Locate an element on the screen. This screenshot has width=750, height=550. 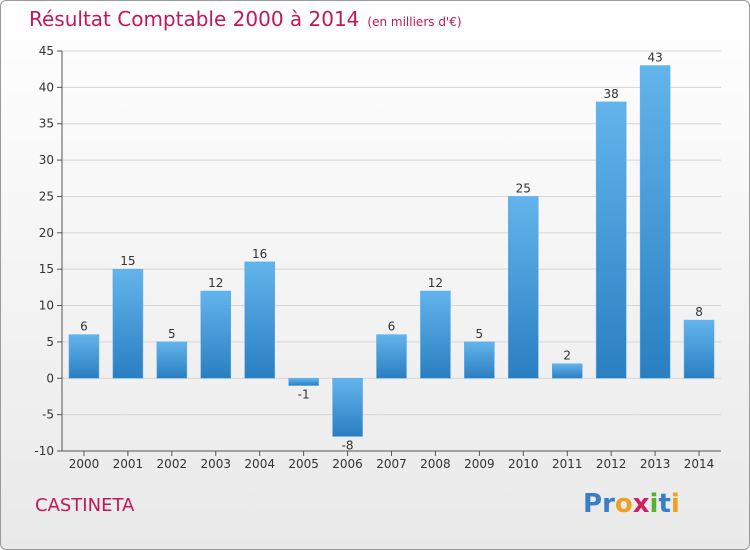
bar-2002 is located at coordinates (172, 360).